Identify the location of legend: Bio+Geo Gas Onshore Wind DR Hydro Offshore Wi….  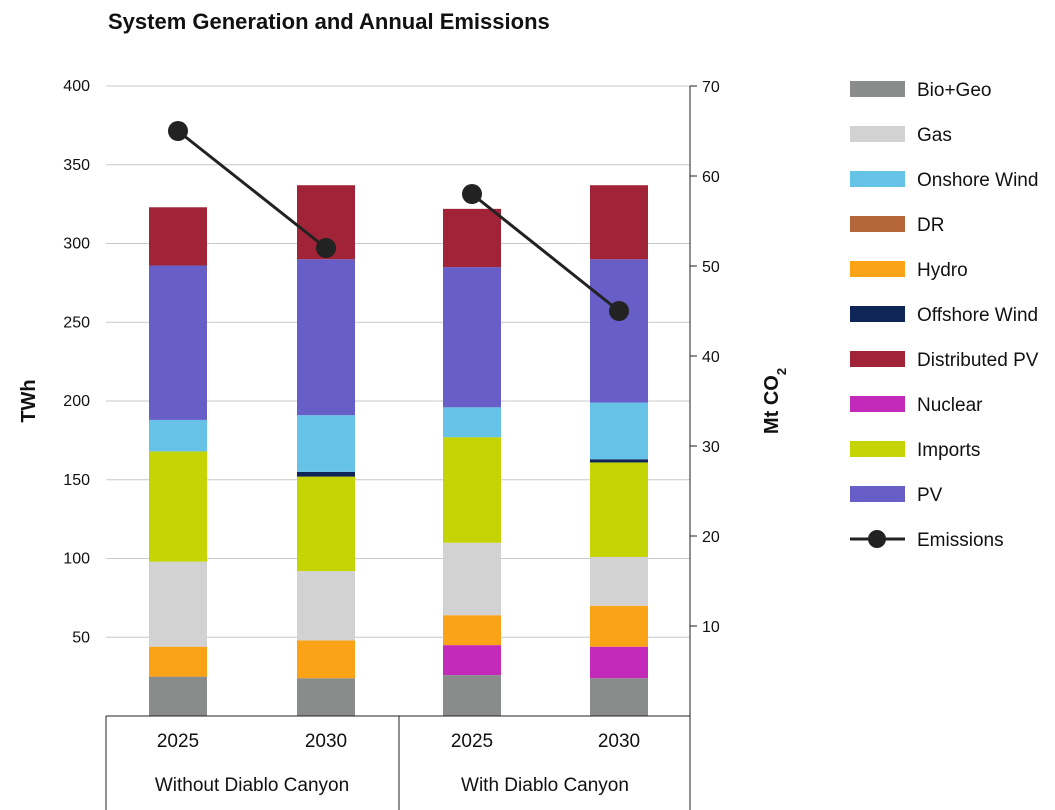
(944, 315).